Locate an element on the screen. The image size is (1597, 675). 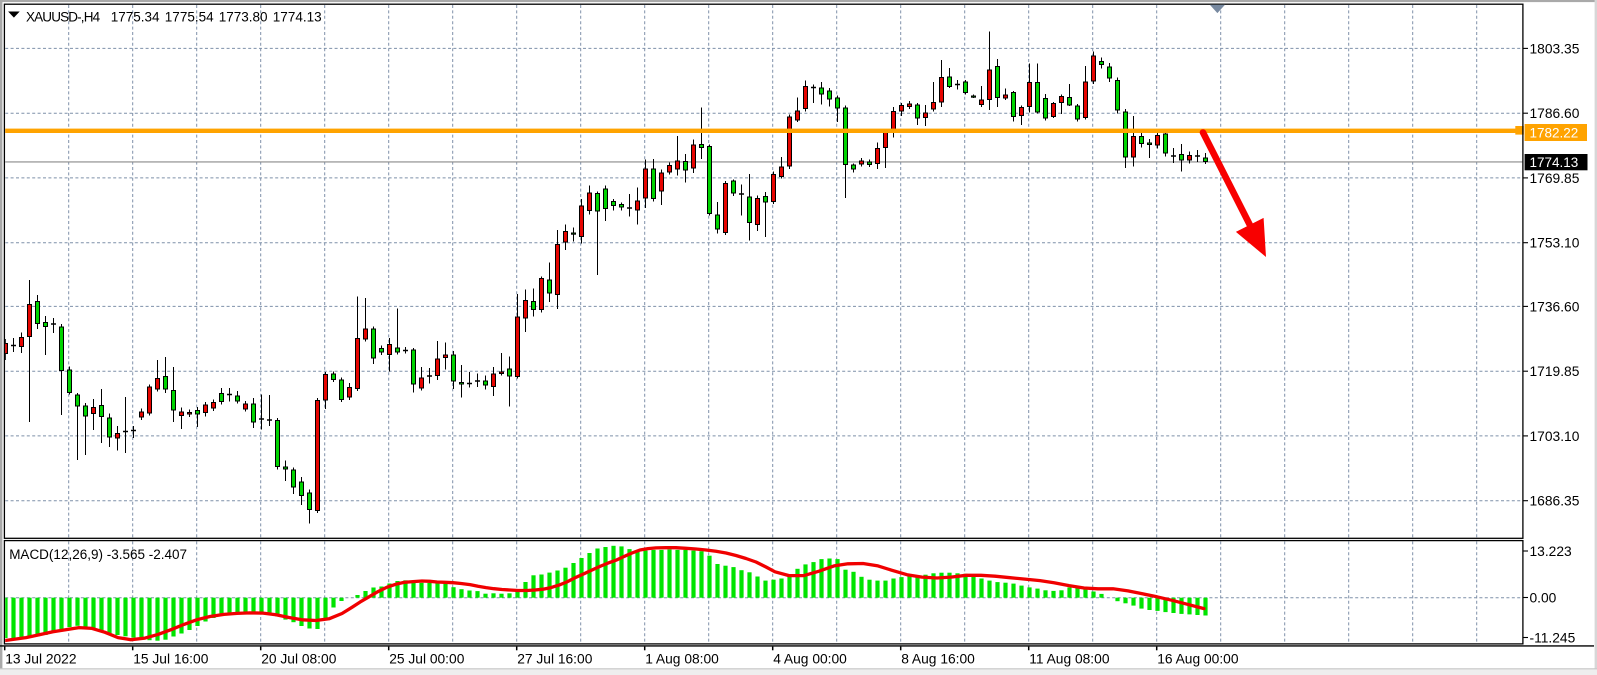
svg-text: 1782.22 is located at coordinates (1554, 132).